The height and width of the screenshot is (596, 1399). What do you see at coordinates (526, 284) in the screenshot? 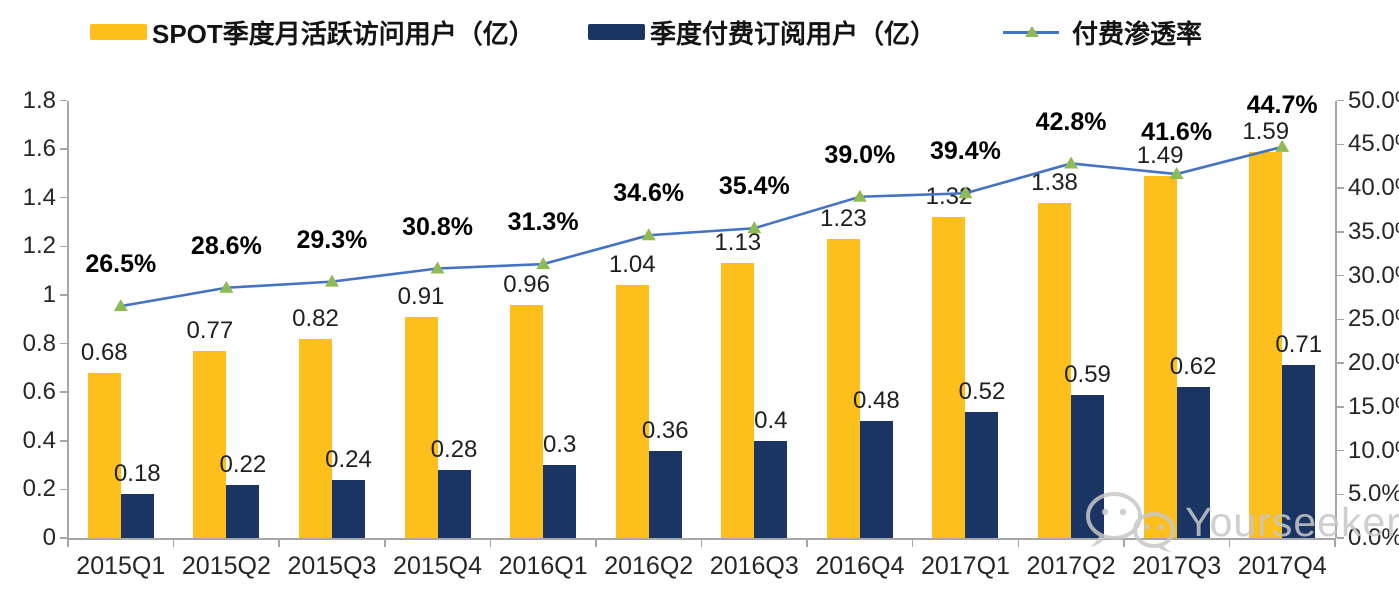
I see `mau-value-label: 0.96` at bounding box center [526, 284].